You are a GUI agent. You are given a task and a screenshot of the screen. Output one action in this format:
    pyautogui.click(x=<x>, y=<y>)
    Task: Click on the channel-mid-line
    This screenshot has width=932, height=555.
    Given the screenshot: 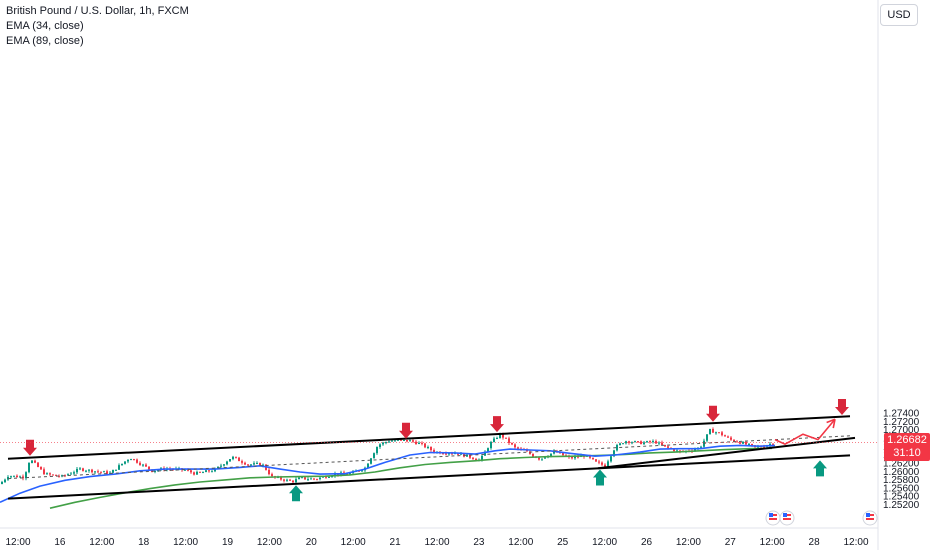 What is the action you would take?
    pyautogui.click(x=429, y=457)
    